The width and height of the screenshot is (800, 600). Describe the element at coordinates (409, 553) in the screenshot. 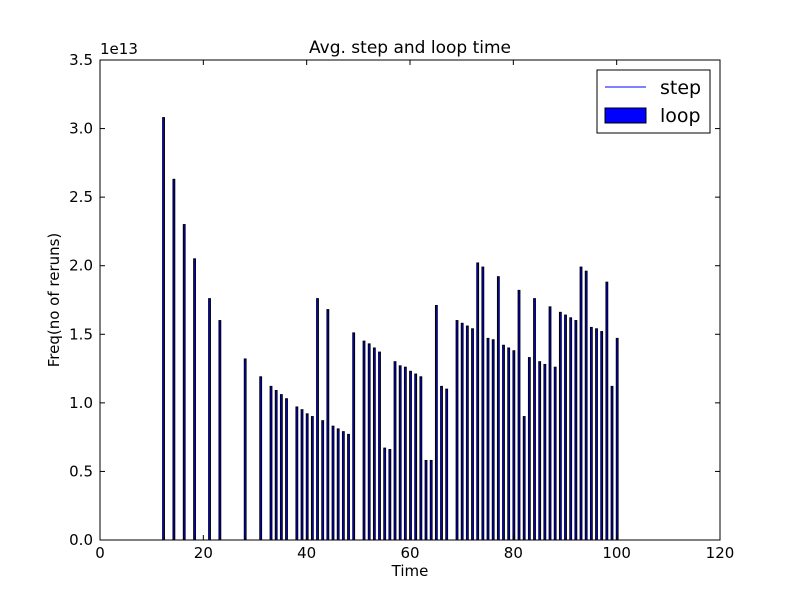

I see `x-tick-label-3: 60` at that location.